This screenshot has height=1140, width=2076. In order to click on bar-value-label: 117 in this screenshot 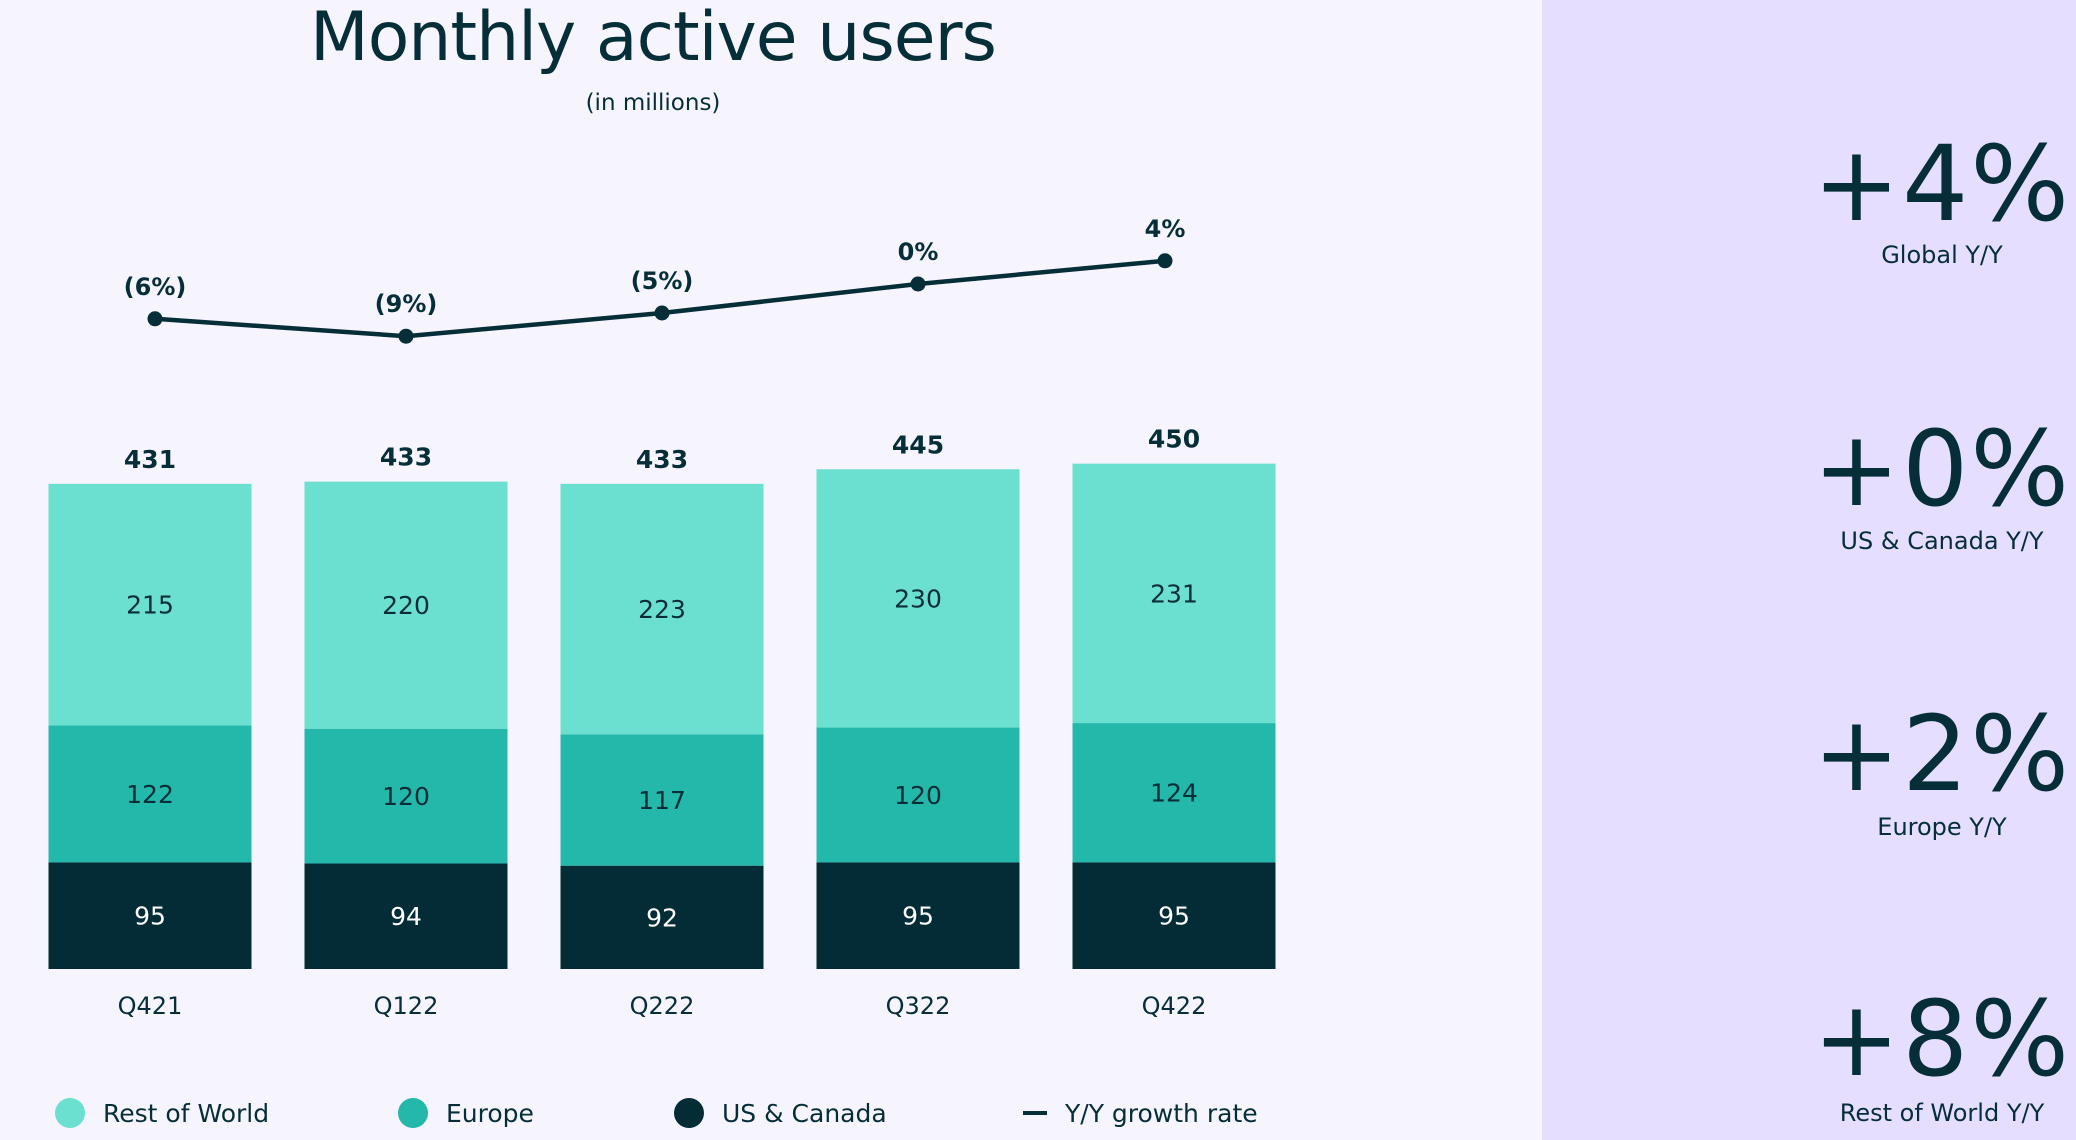, I will do `click(662, 800)`.